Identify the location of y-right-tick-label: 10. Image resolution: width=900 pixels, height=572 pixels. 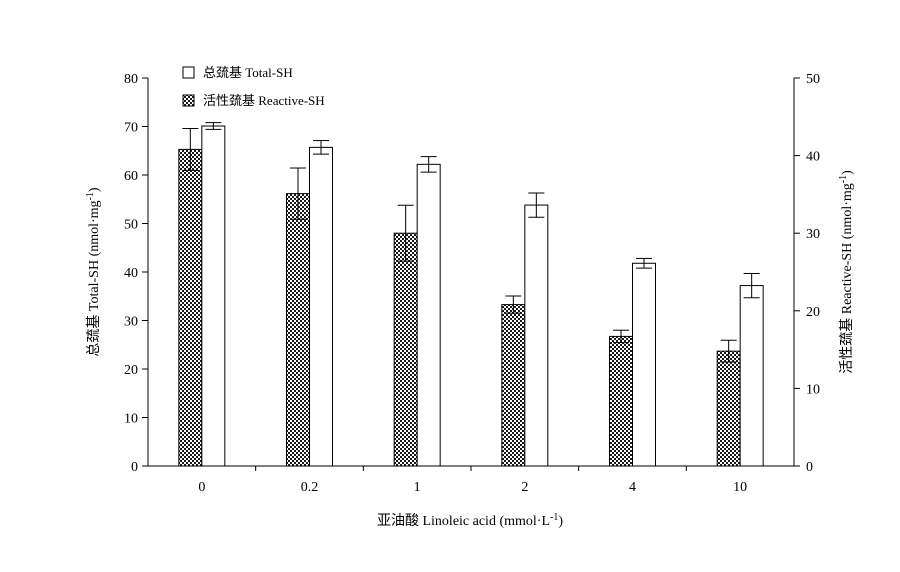
(813, 389).